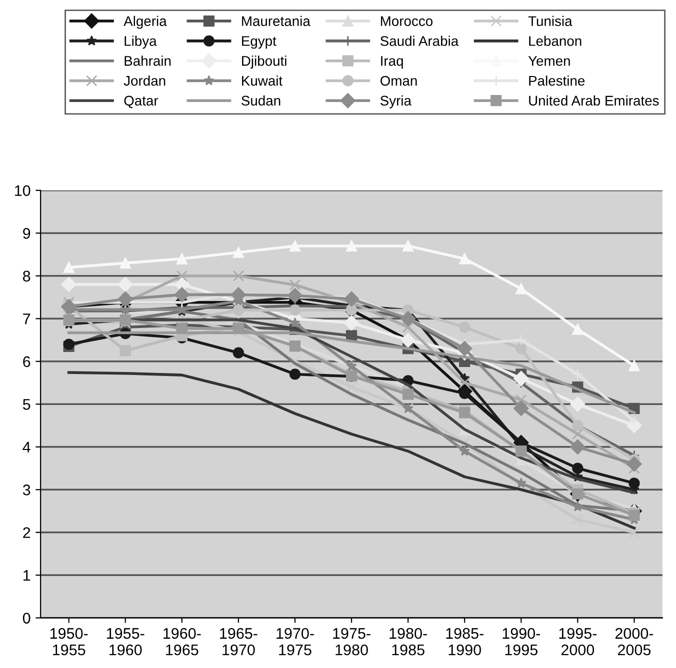 The image size is (676, 668). I want to click on legend-label: Kuwait, so click(262, 81).